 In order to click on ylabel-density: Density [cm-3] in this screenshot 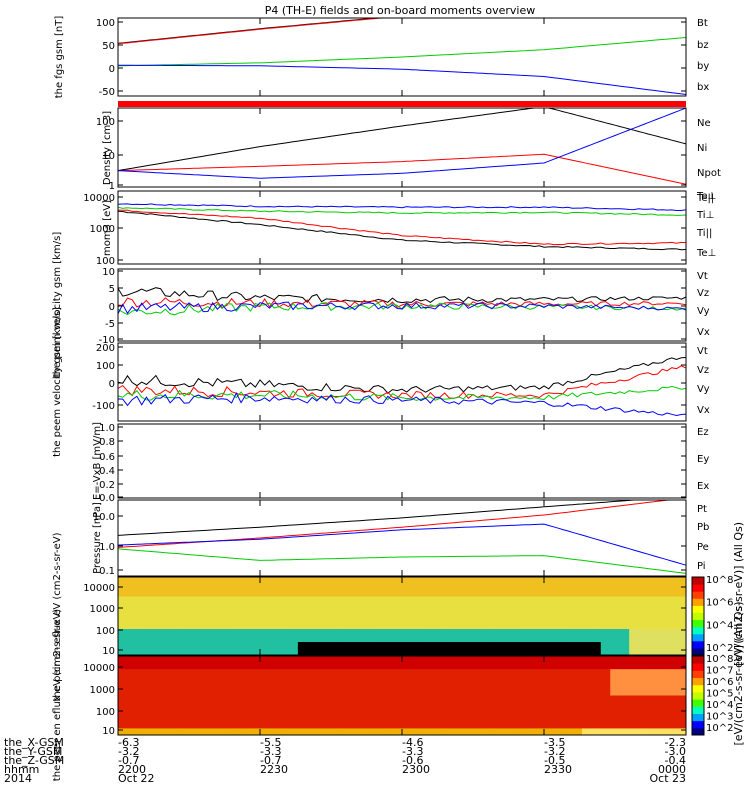, I will do `click(107, 148)`.